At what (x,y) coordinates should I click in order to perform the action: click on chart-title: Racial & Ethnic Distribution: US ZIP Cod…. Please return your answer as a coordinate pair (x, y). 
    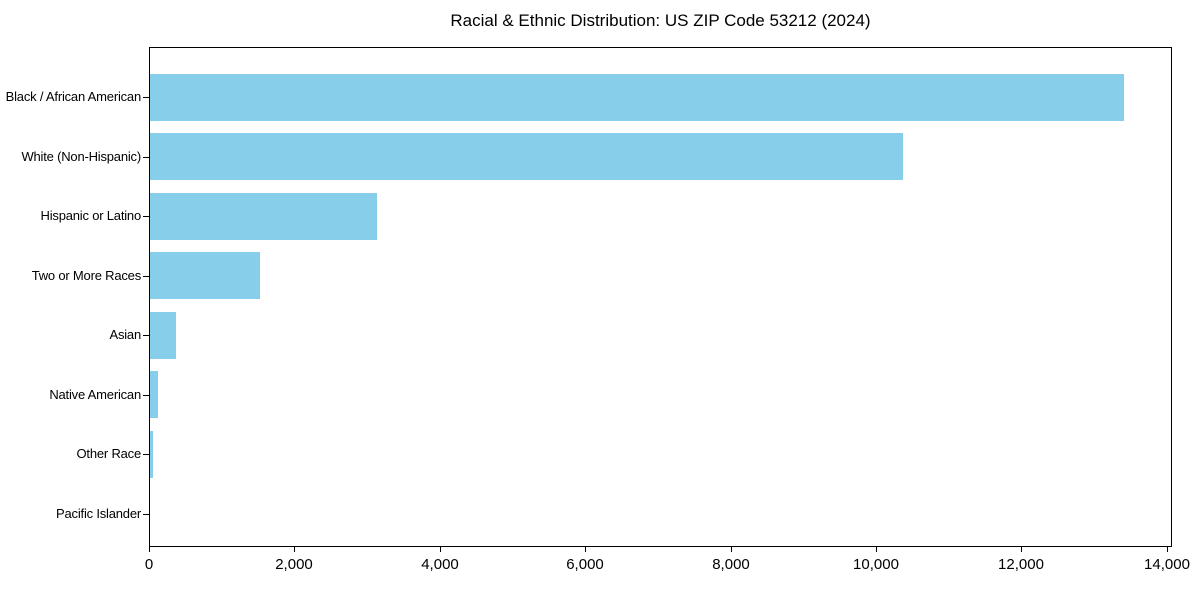
    Looking at the image, I should click on (660, 20).